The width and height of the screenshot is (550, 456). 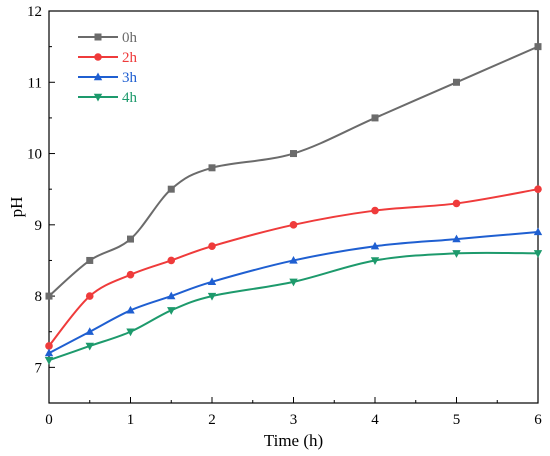 What do you see at coordinates (39, 368) in the screenshot?
I see `y-tick-label: 7` at bounding box center [39, 368].